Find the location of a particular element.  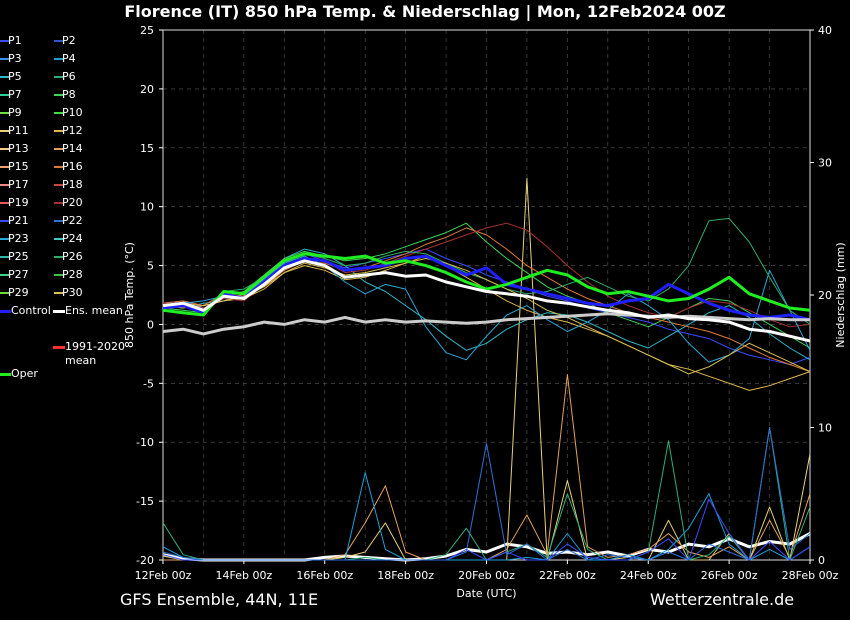

legend-label: P14 is located at coordinates (72, 148).